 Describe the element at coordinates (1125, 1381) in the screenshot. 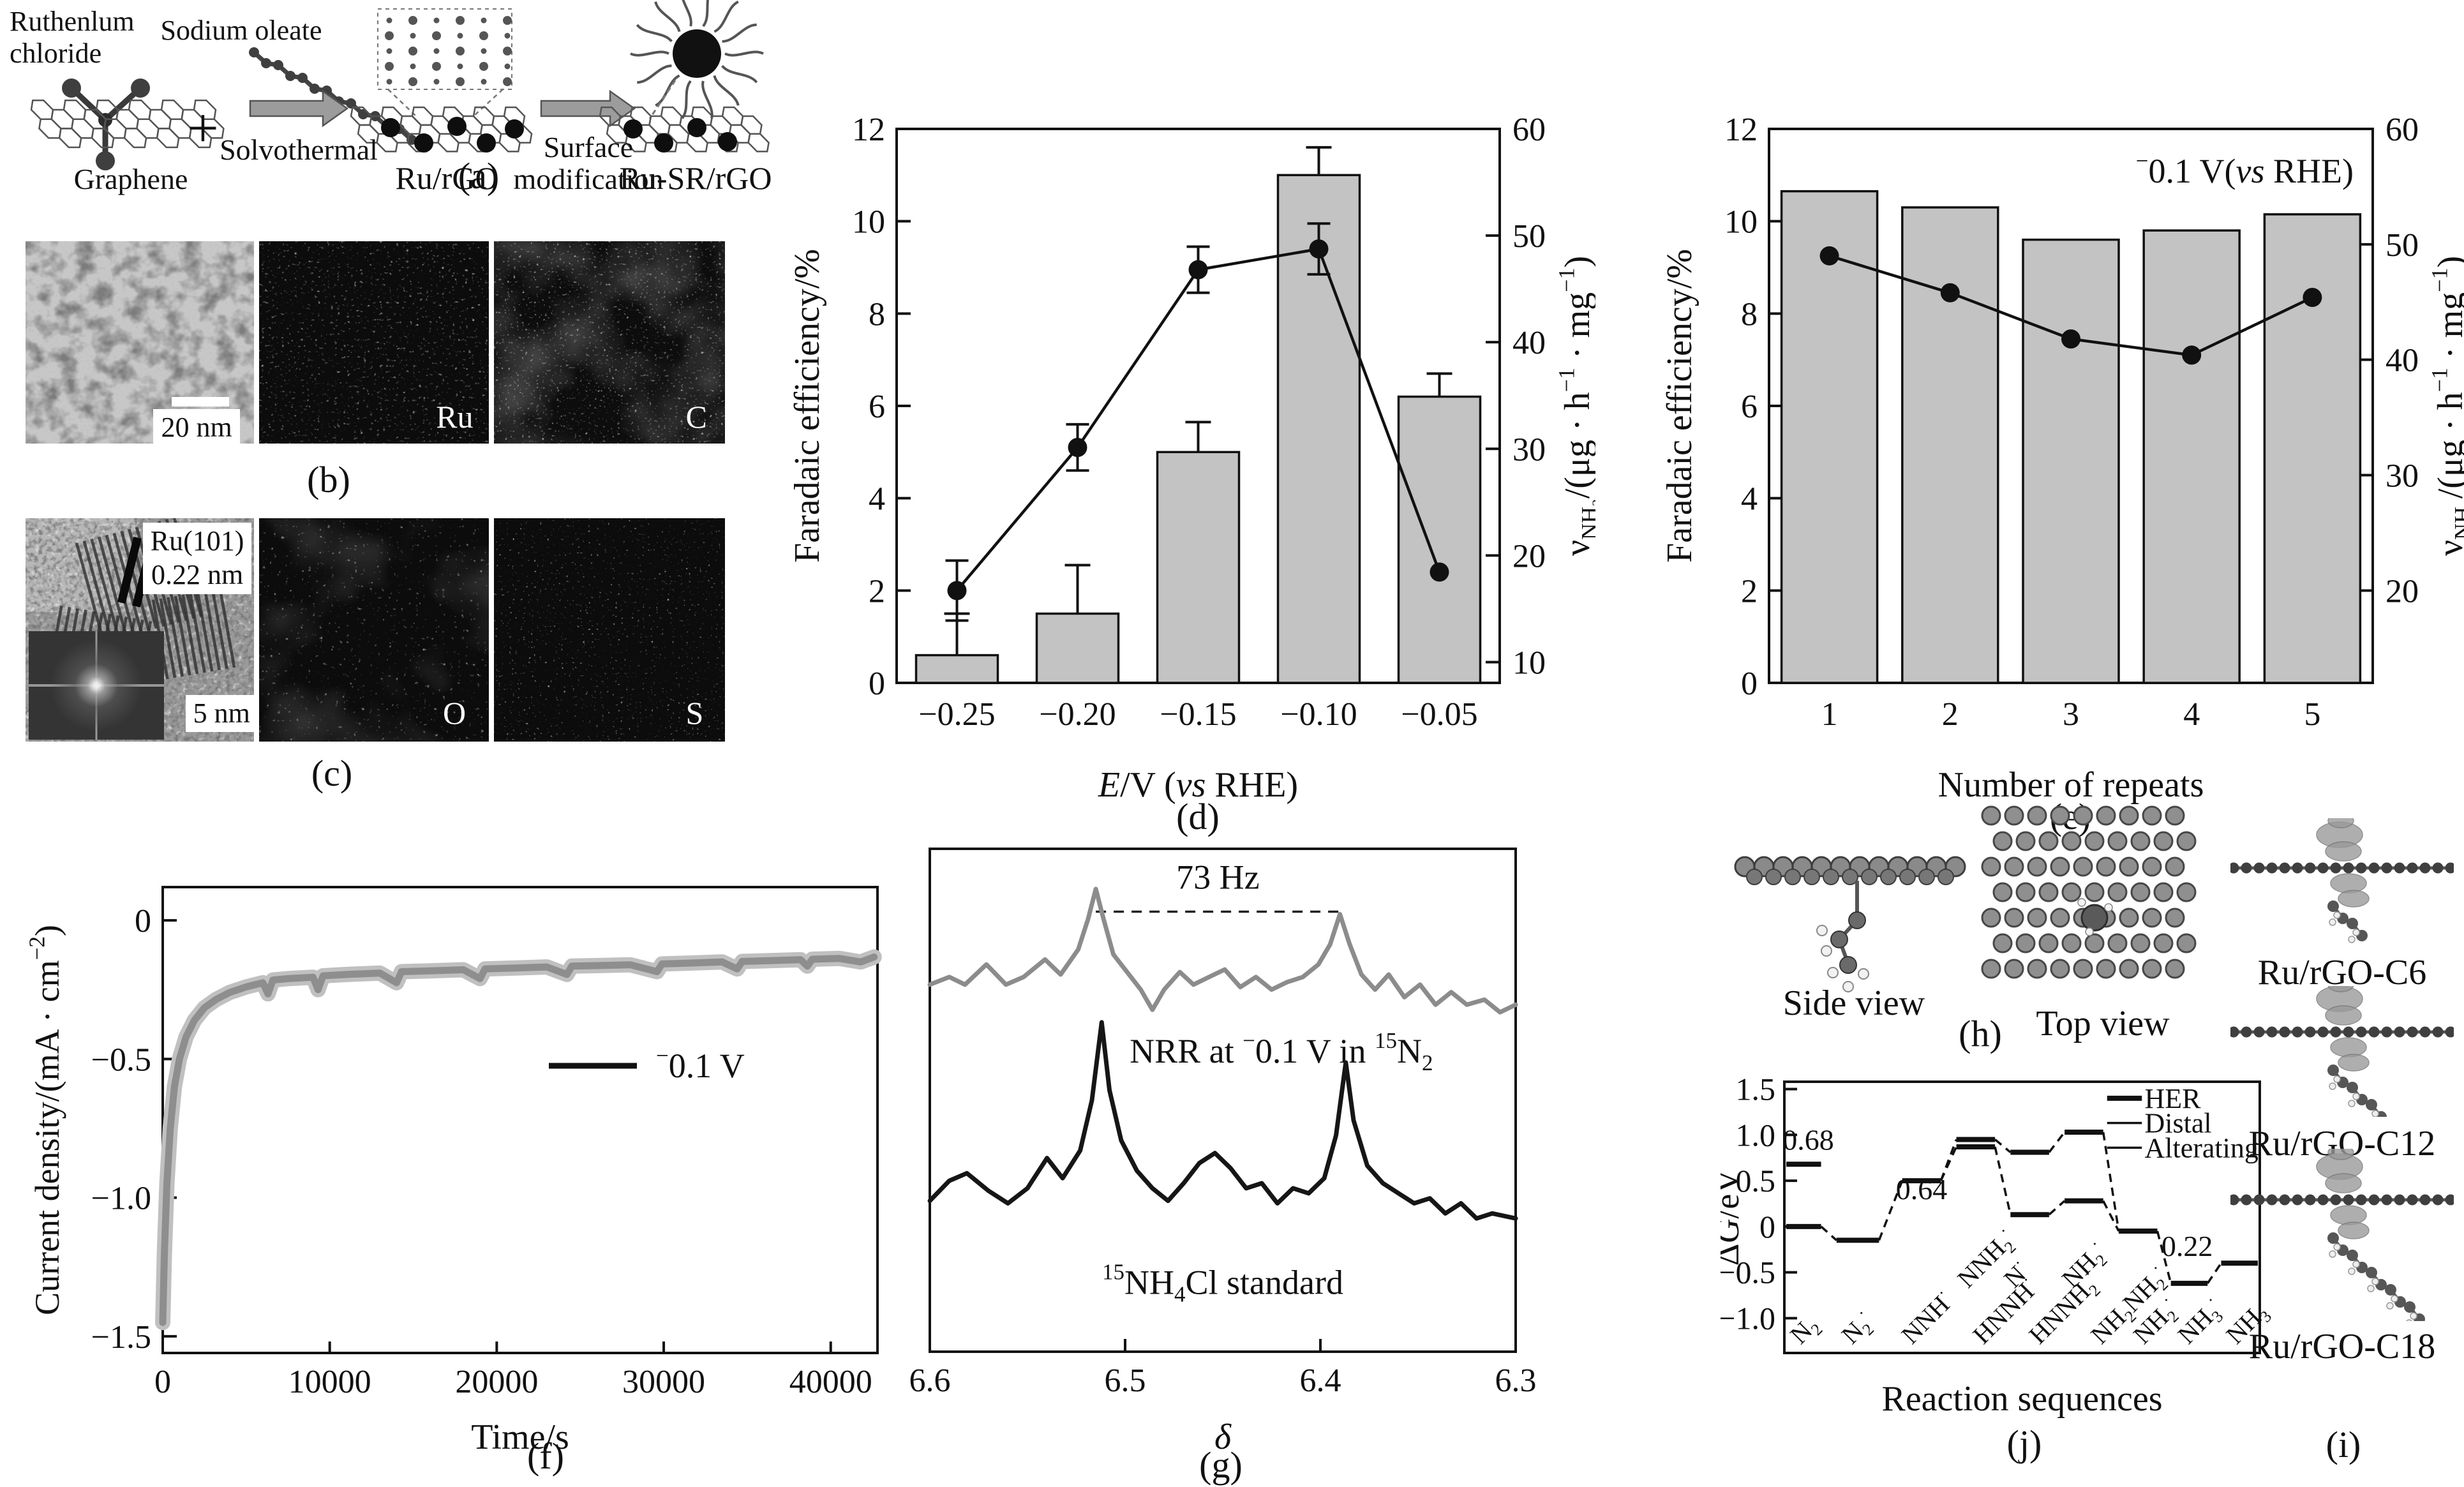

I see `svg-text: 6.5` at that location.